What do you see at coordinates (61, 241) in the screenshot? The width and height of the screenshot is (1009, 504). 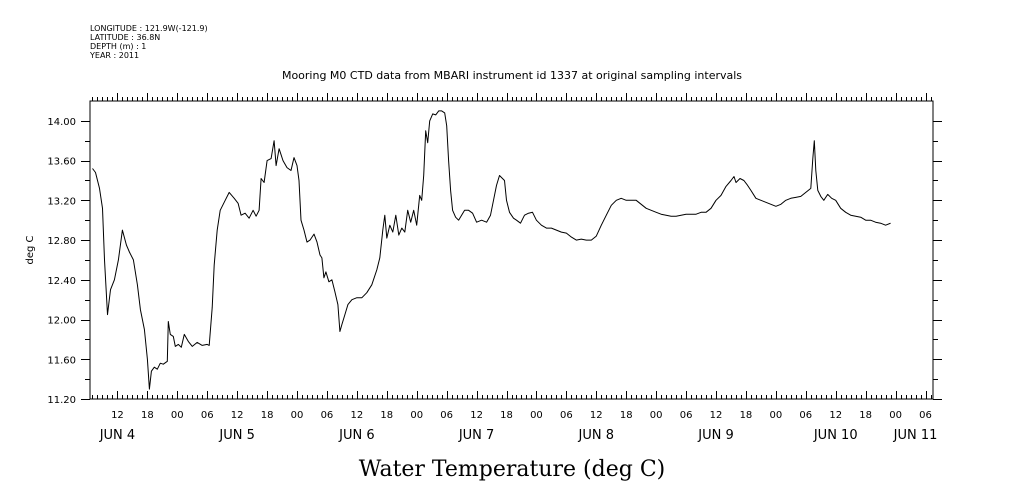 I see `y-tick-label: 12.80` at bounding box center [61, 241].